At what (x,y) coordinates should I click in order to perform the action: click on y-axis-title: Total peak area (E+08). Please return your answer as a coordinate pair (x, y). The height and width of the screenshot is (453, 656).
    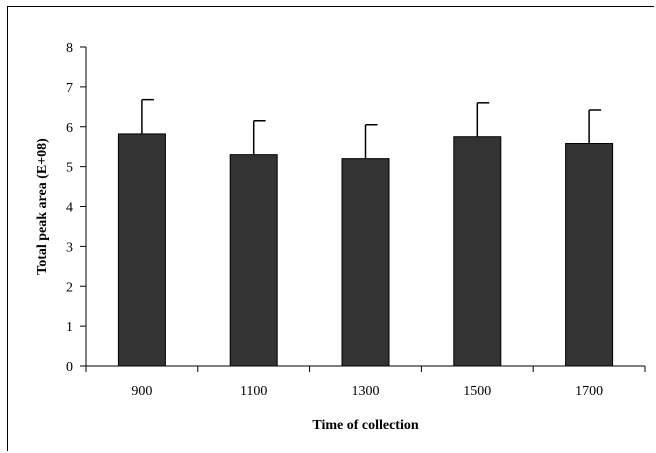
    Looking at the image, I should click on (42, 206).